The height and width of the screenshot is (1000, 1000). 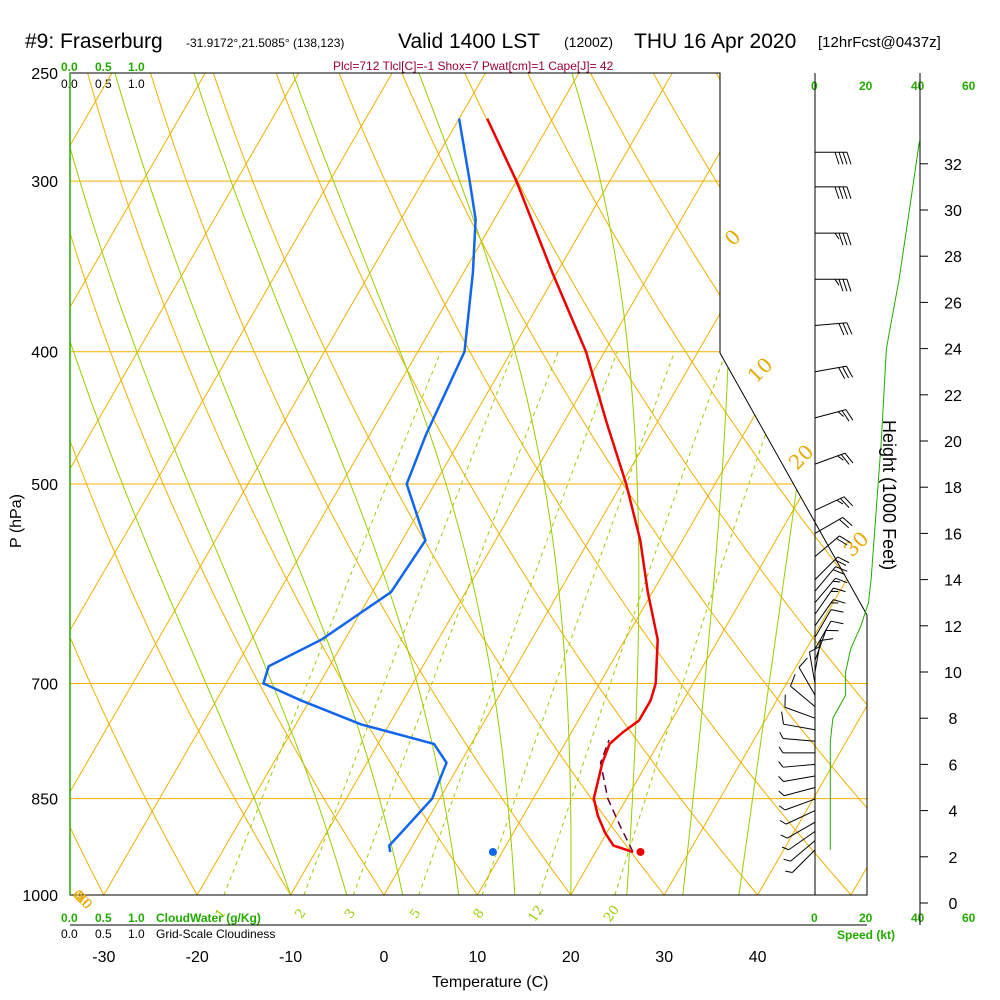 I want to click on height-tick-label: 30, so click(x=953, y=211).